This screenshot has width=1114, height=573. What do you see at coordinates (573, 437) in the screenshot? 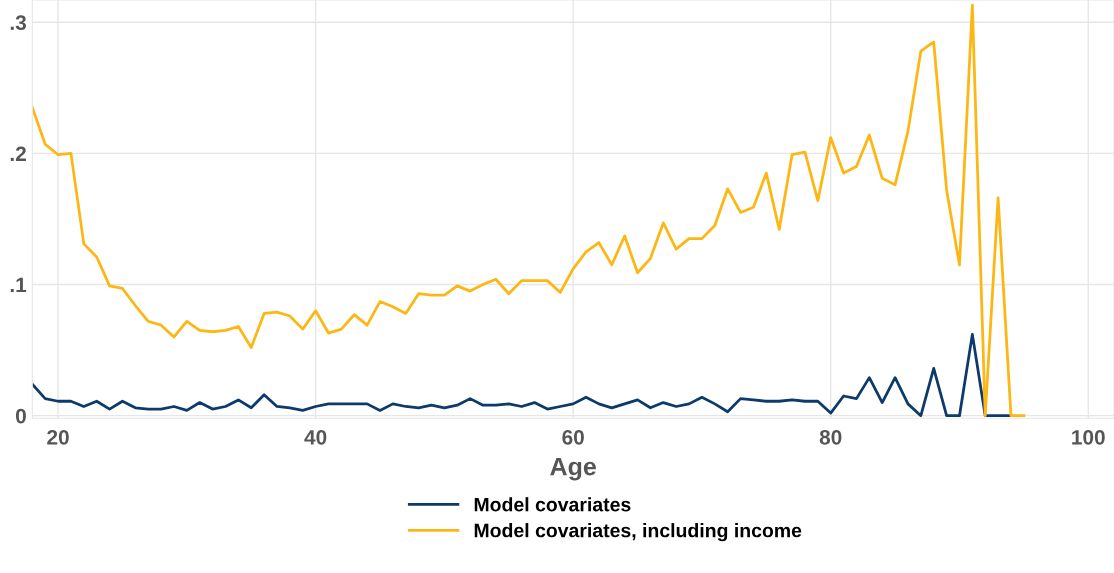
I see `x-tick-label: 60` at bounding box center [573, 437].